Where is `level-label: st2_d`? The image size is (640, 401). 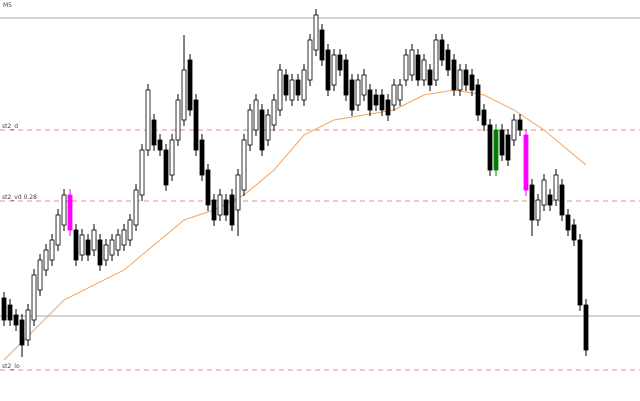 level-label: st2_d is located at coordinates (10, 126).